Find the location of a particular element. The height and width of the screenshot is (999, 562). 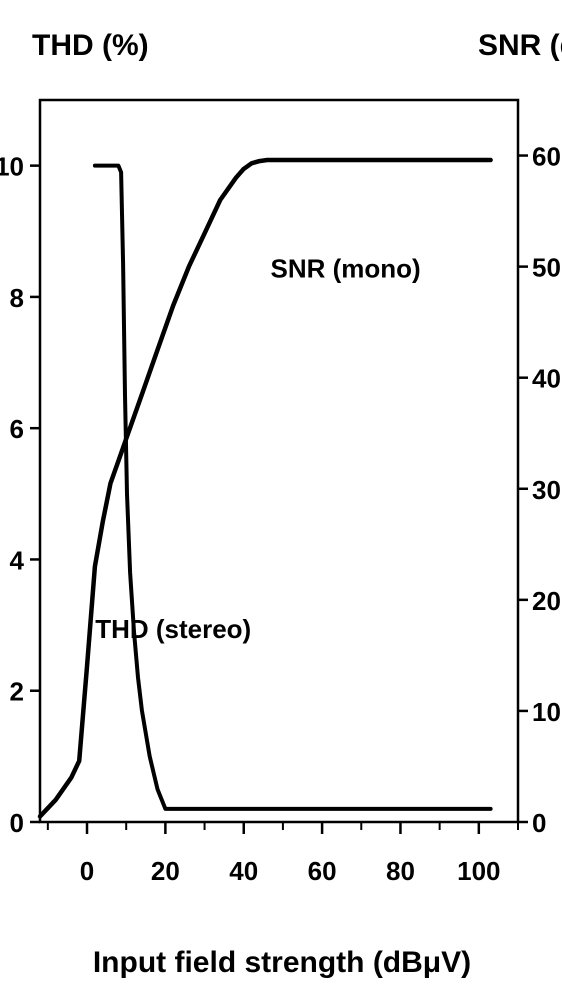

y-left-tick-label-2: 2 is located at coordinates (17, 692).